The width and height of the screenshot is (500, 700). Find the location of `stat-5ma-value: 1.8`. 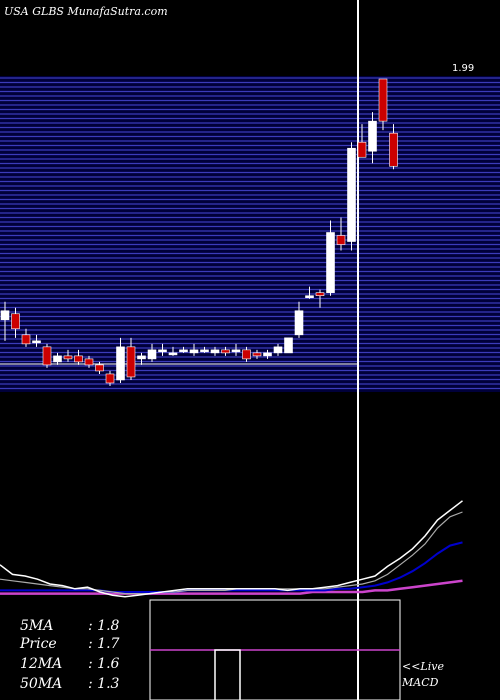

stat-5ma-value: 1.8 is located at coordinates (108, 626).